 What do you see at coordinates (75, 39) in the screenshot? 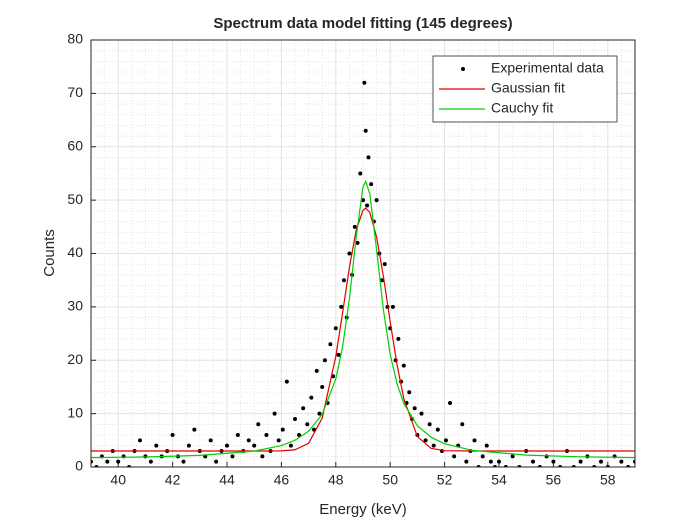
I see `y-tick-label: 80` at bounding box center [75, 39].